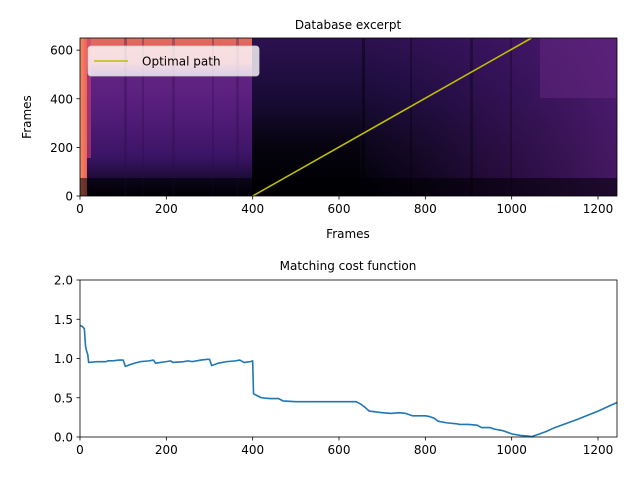 This screenshot has height=480, width=640. Describe the element at coordinates (27, 117) in the screenshot. I see `heatmap-y-axis-label: Frames` at that location.